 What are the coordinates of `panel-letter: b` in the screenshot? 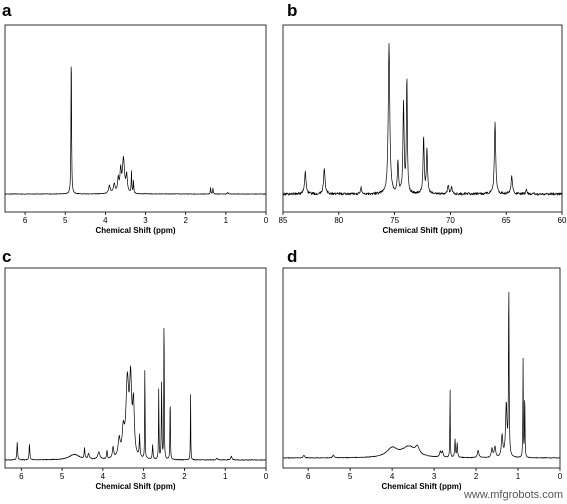 It's located at (292, 10).